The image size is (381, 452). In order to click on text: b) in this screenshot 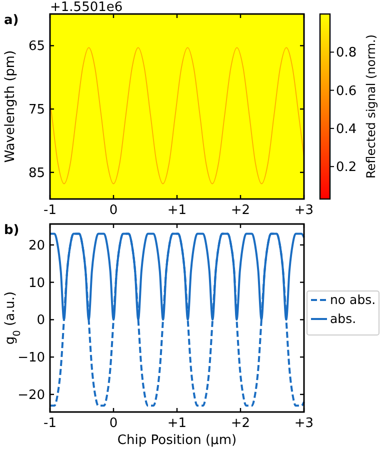, I will do `click(12, 230)`.